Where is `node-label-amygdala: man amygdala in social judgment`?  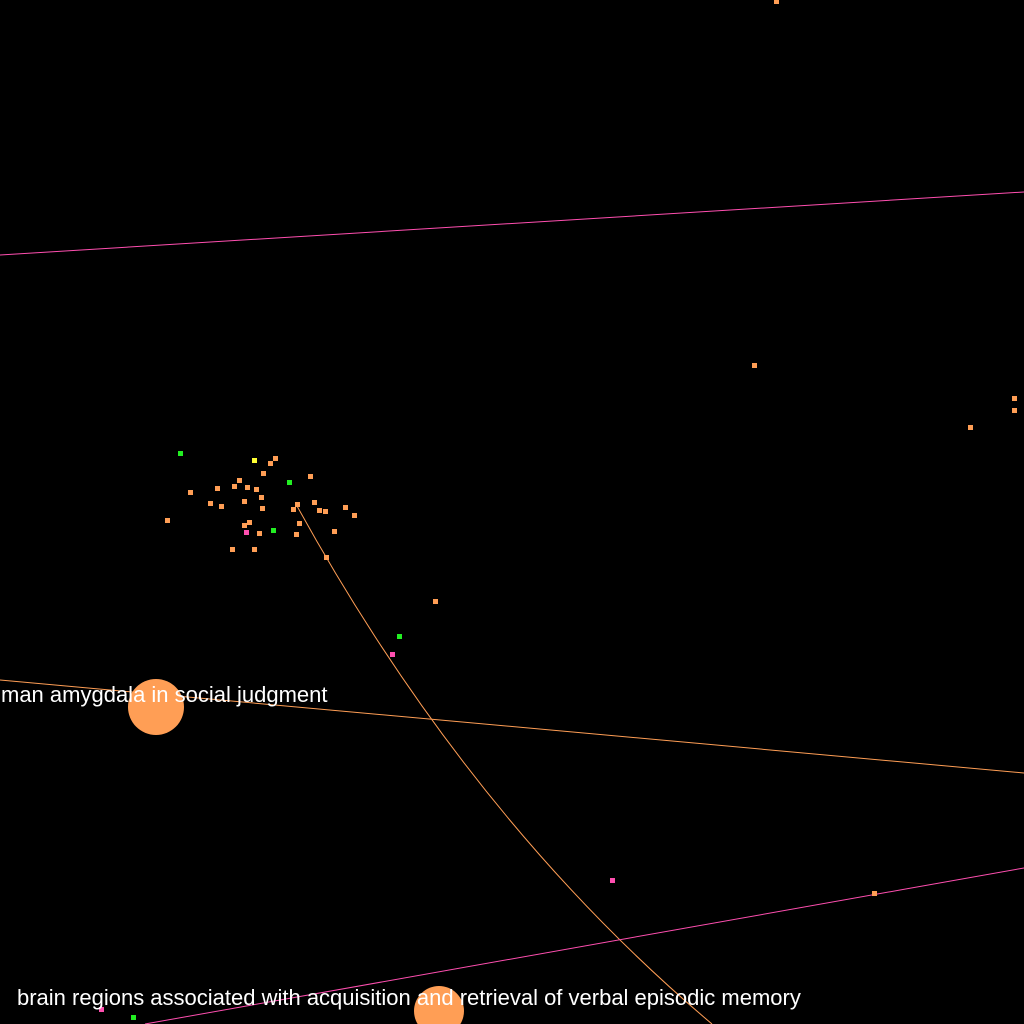 node-label-amygdala: man amygdala in social judgment is located at coordinates (164, 694).